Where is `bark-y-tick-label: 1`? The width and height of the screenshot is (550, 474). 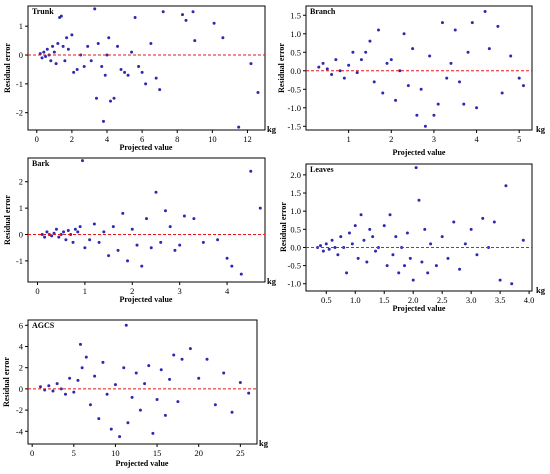
bark-y-tick-label: 1 is located at coordinates (21, 208).